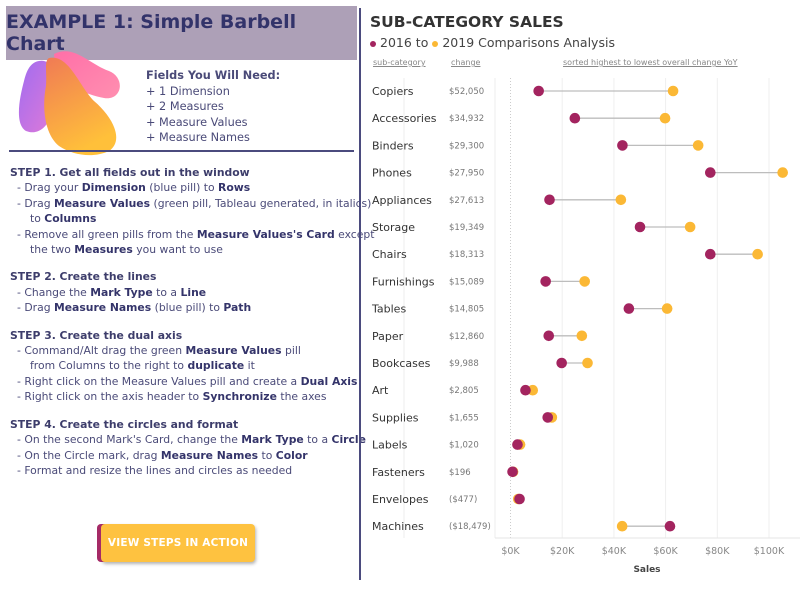 The height and width of the screenshot is (589, 810). I want to click on legend-2019-dot, so click(435, 43).